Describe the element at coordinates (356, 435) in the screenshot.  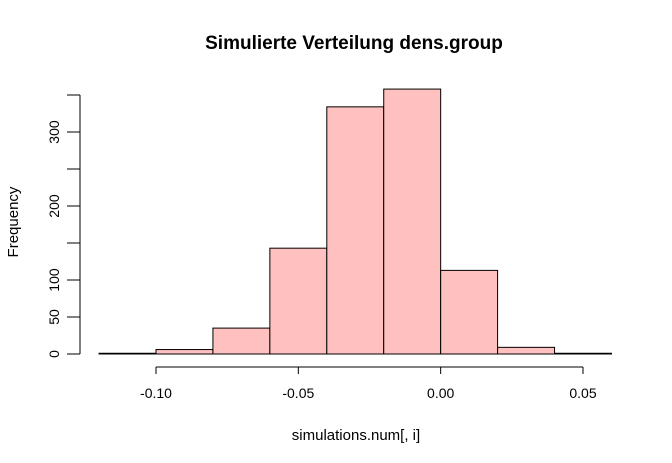
I see `x-axis-label: simulations.num[, i]` at that location.